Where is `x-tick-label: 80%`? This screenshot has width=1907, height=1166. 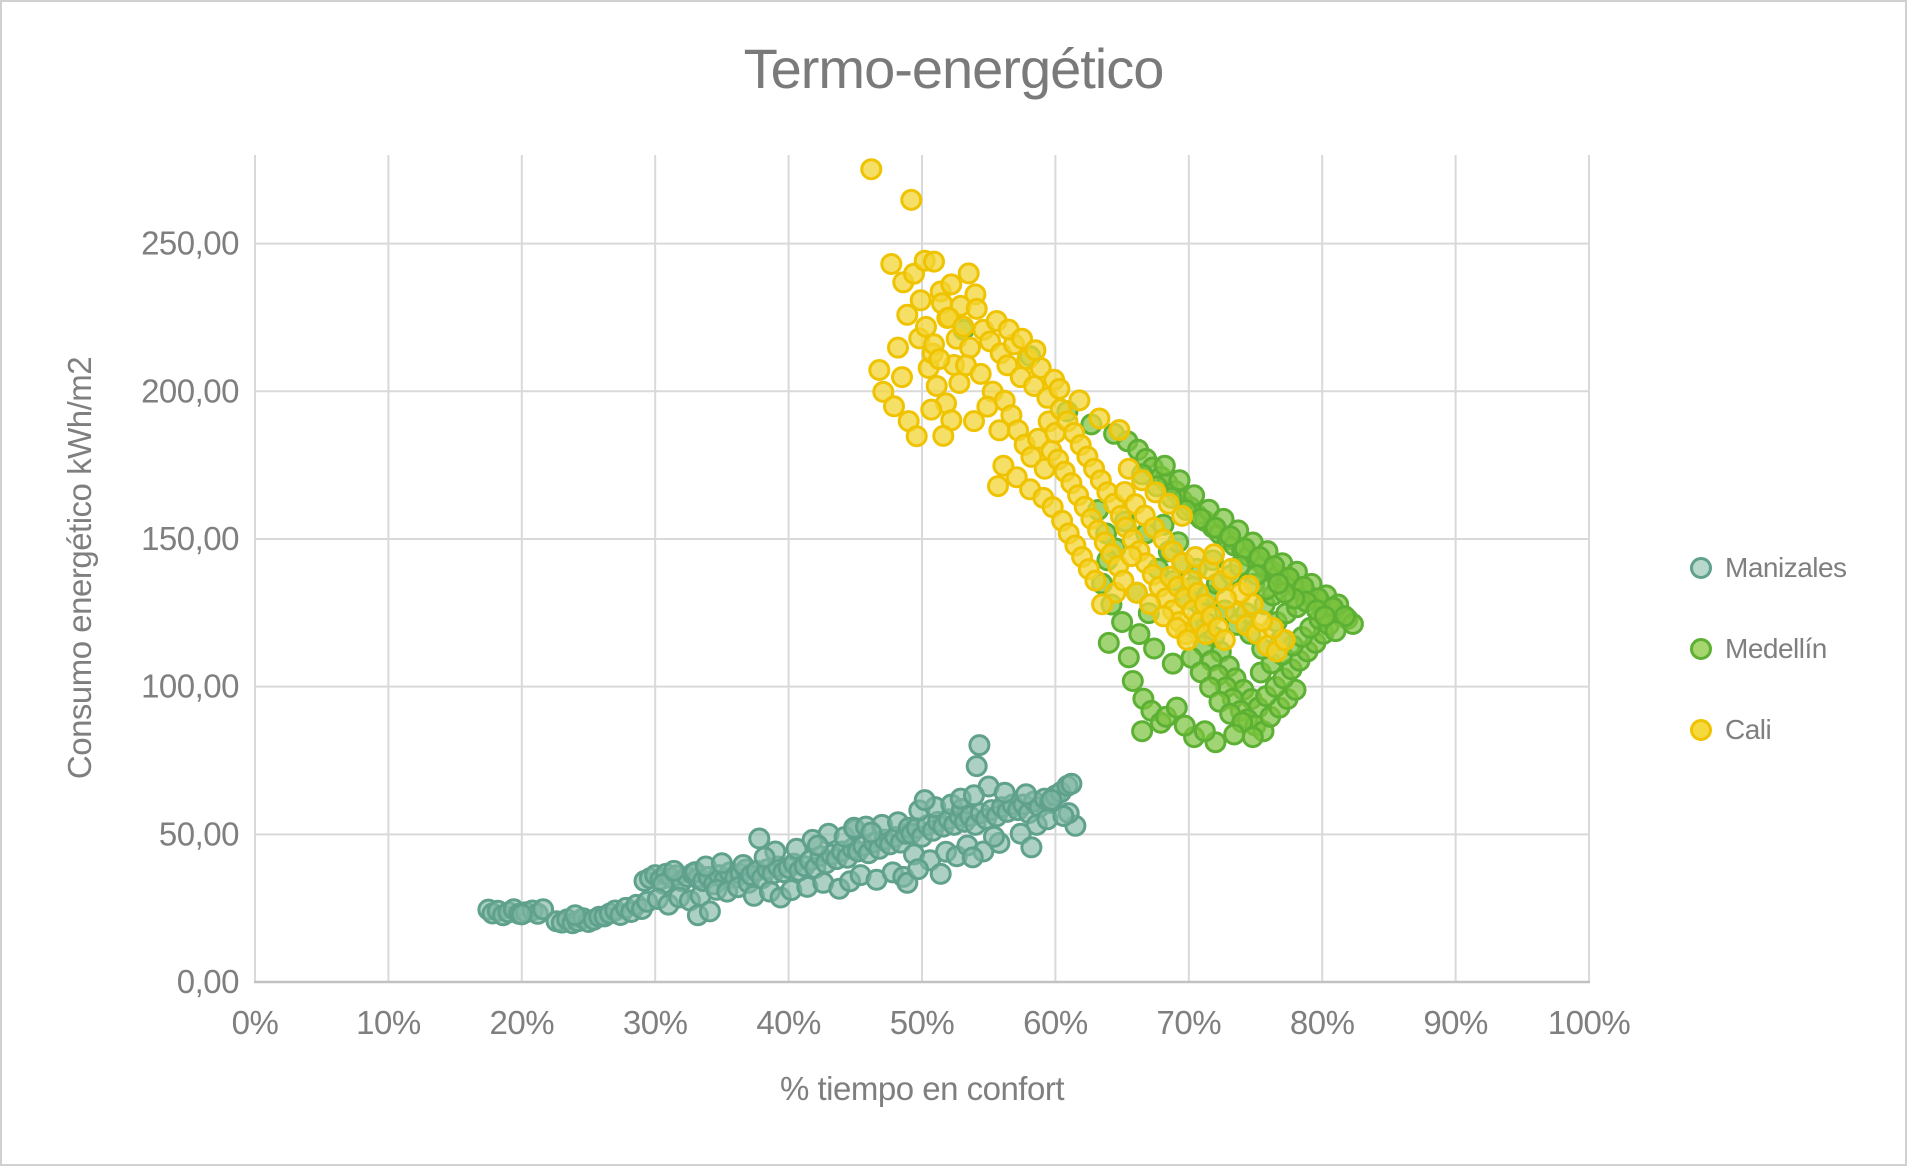 x-tick-label: 80% is located at coordinates (1322, 1022).